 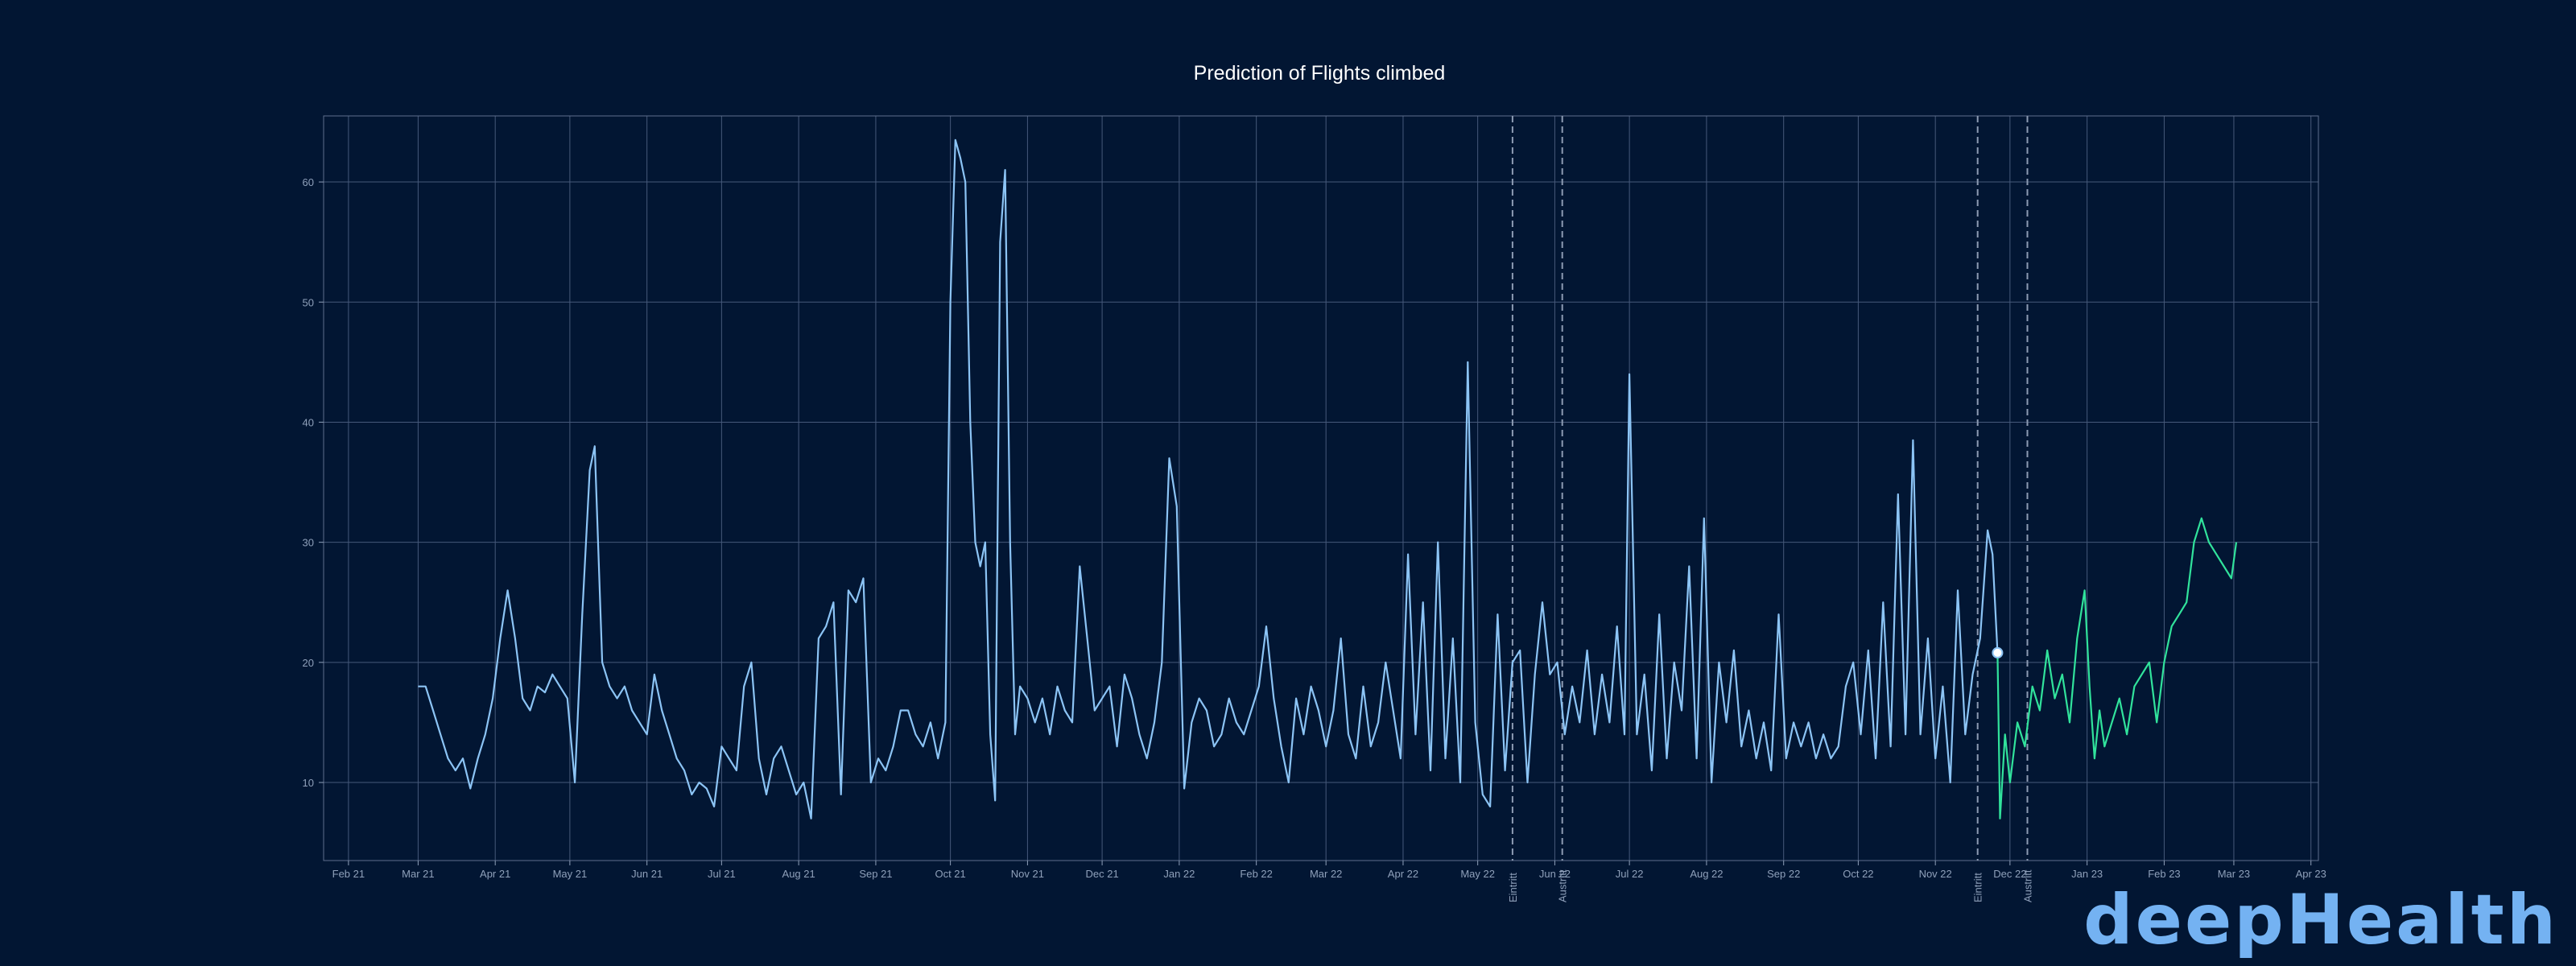 What do you see at coordinates (722, 874) in the screenshot?
I see `x-tick-label: Jul 21` at bounding box center [722, 874].